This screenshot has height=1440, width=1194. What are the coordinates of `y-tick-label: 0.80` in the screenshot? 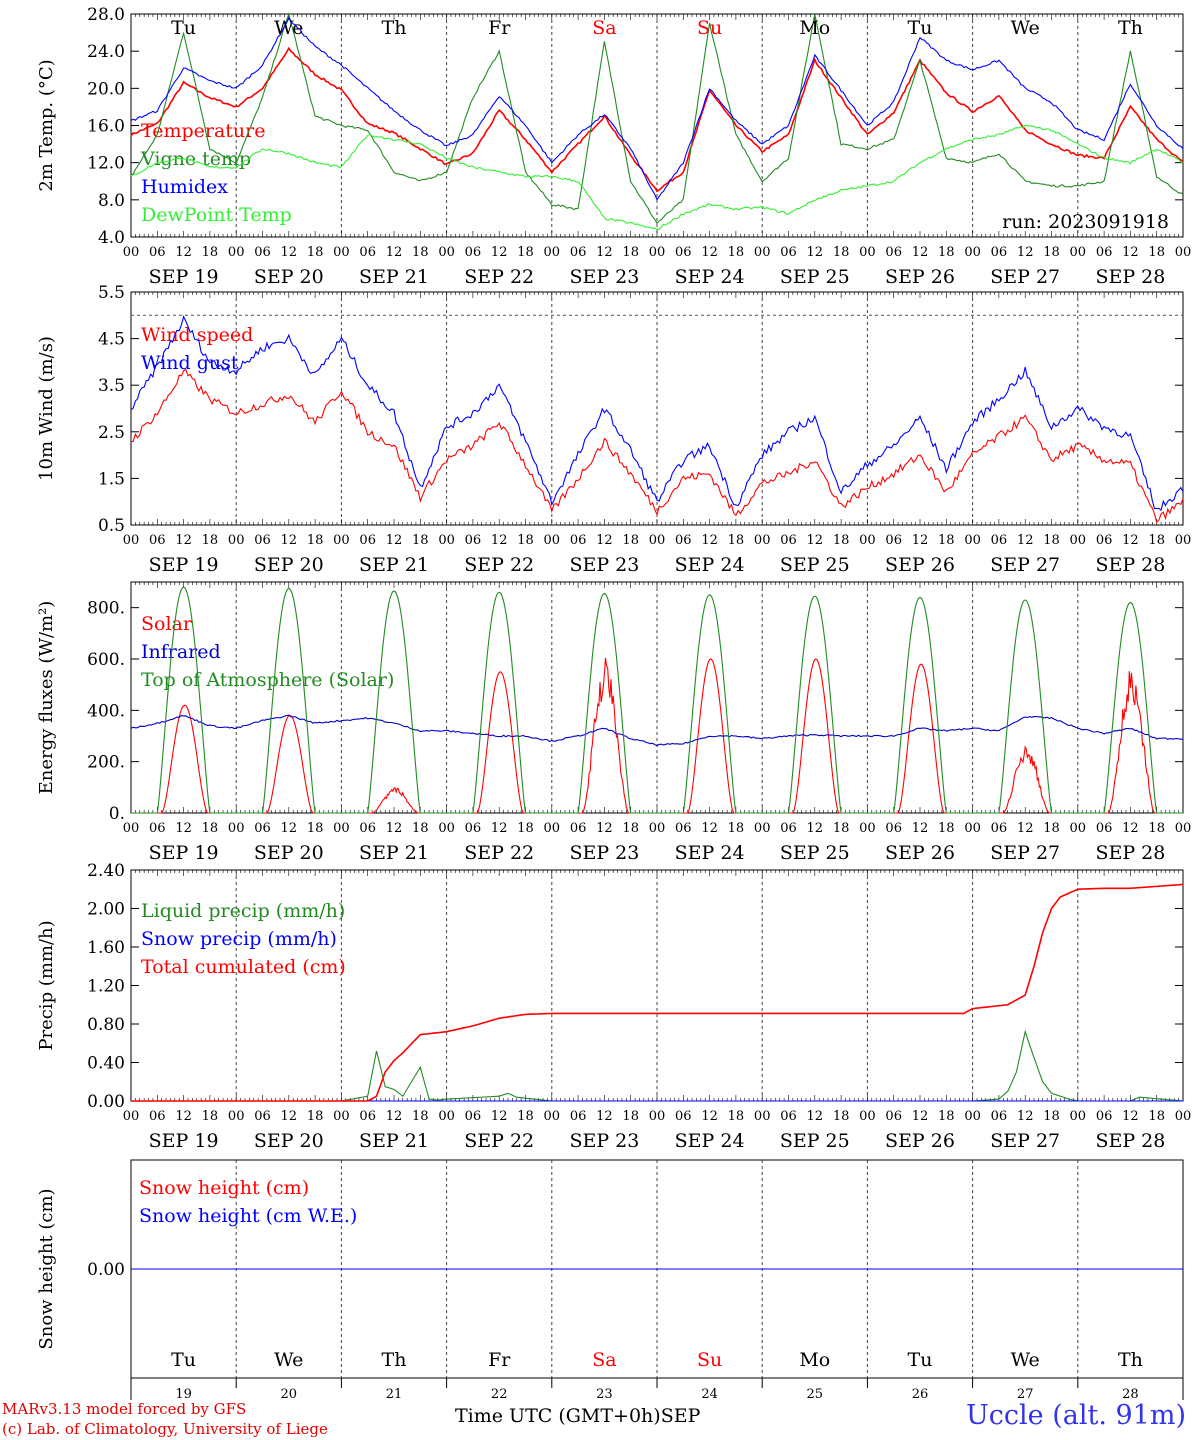 It's located at (106, 1025).